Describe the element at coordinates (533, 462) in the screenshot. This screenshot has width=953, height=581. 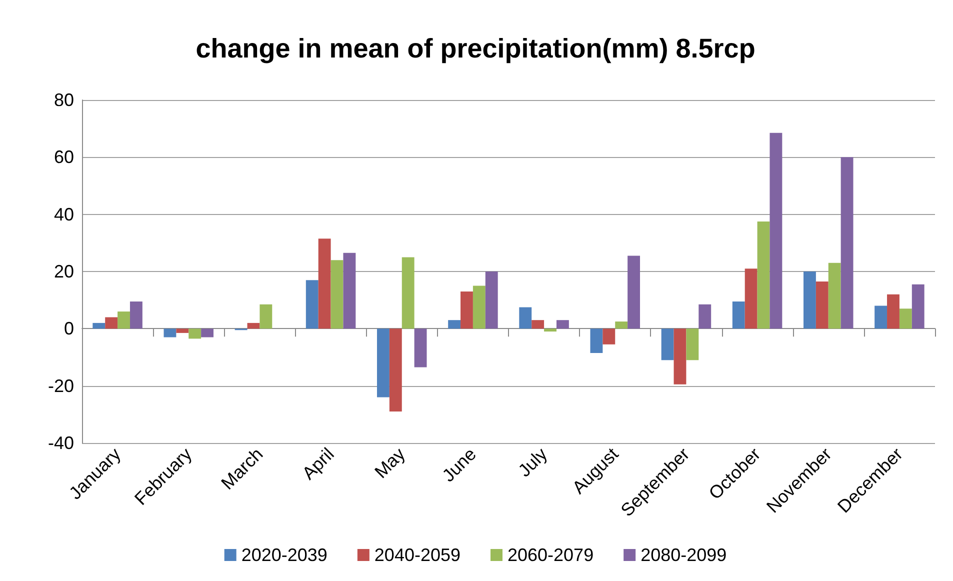
I see `x-tick-label: July` at that location.